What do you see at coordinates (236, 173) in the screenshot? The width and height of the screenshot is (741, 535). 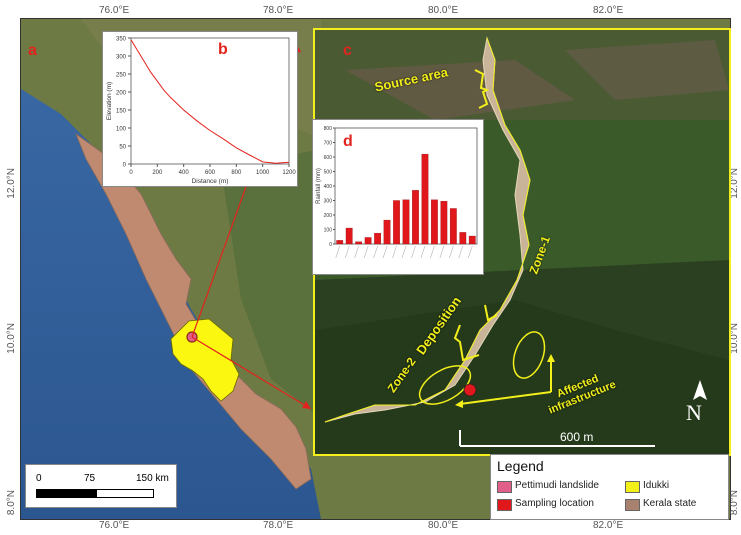 I see `elev-xtick-label: 800` at bounding box center [236, 173].